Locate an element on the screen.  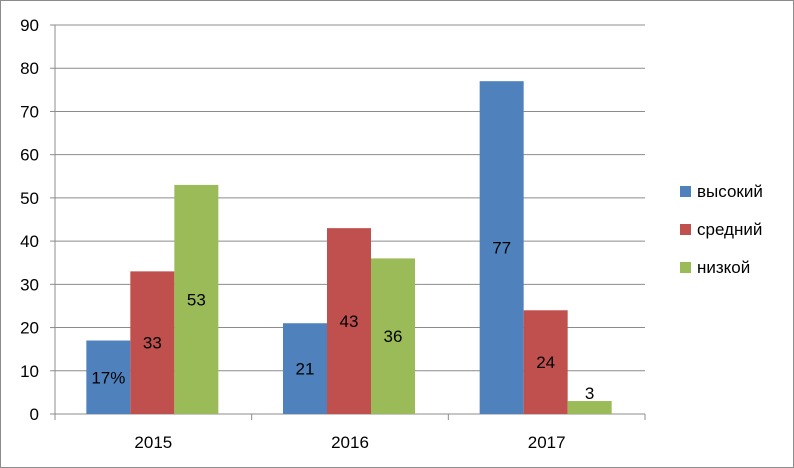
data-label: 53 is located at coordinates (196, 299).